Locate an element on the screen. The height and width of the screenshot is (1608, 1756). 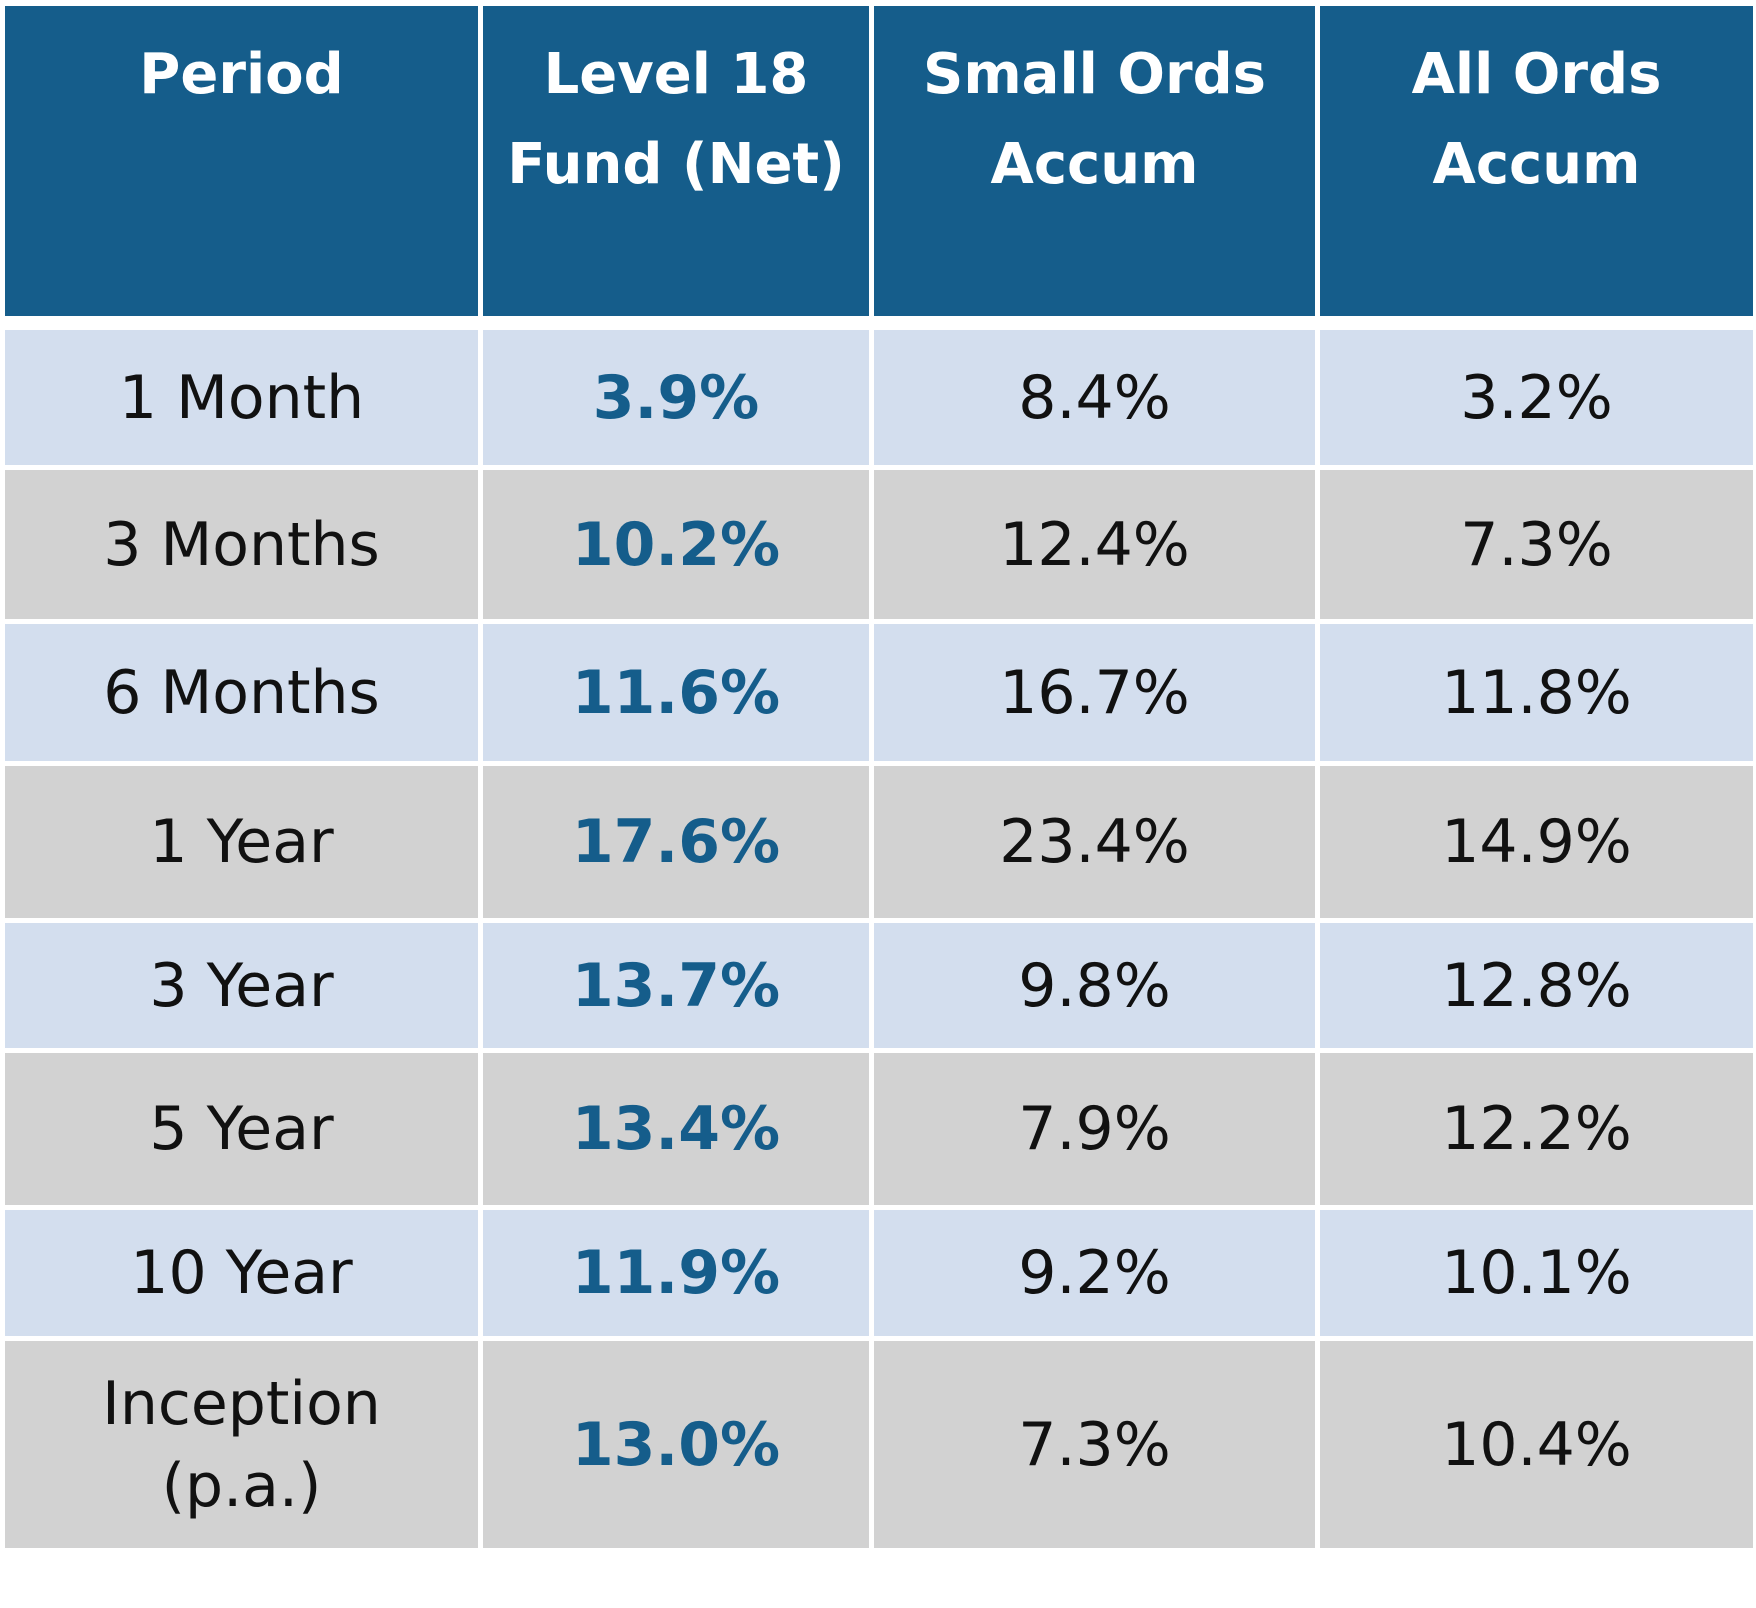
period-cell: 6 Months is located at coordinates (244, 695).